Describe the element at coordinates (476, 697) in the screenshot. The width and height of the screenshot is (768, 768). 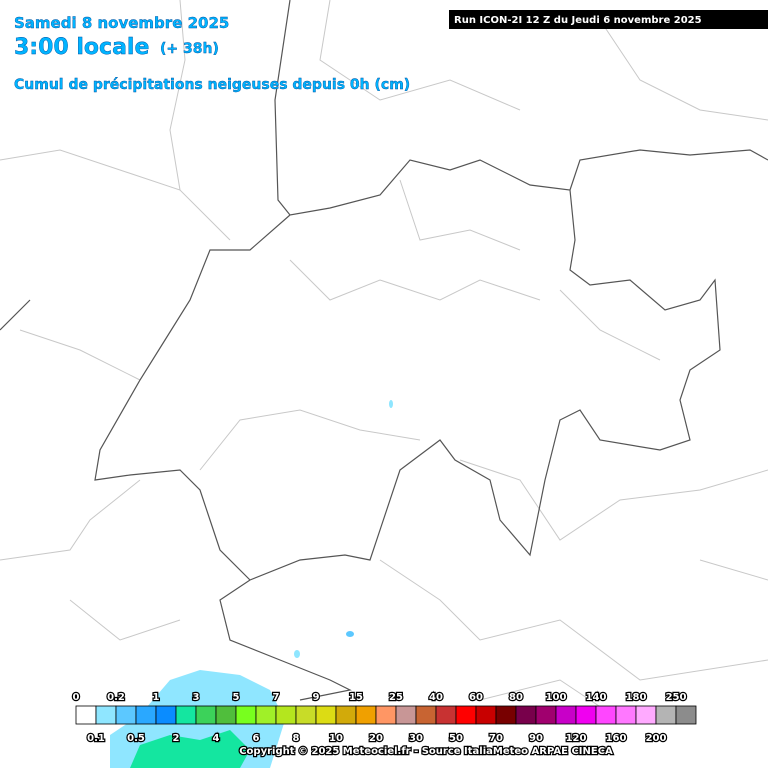
I see `legend-label: 60` at that location.